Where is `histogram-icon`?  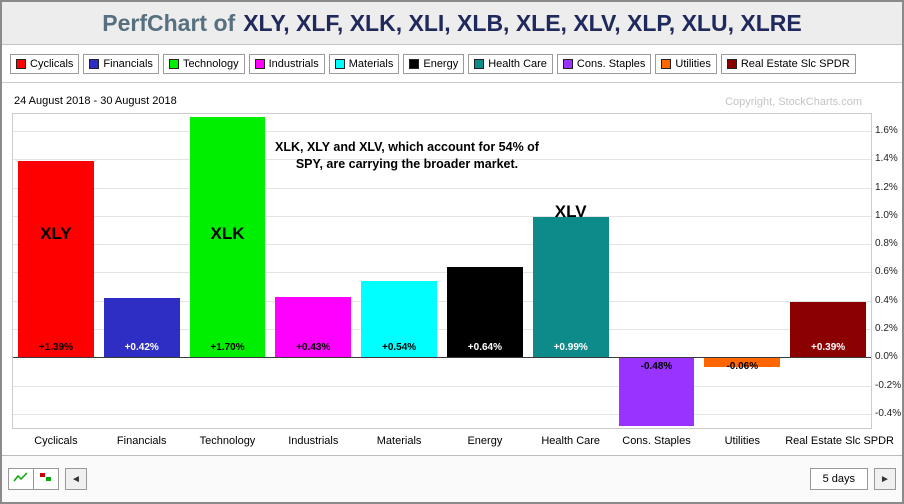 histogram-icon is located at coordinates (46, 479).